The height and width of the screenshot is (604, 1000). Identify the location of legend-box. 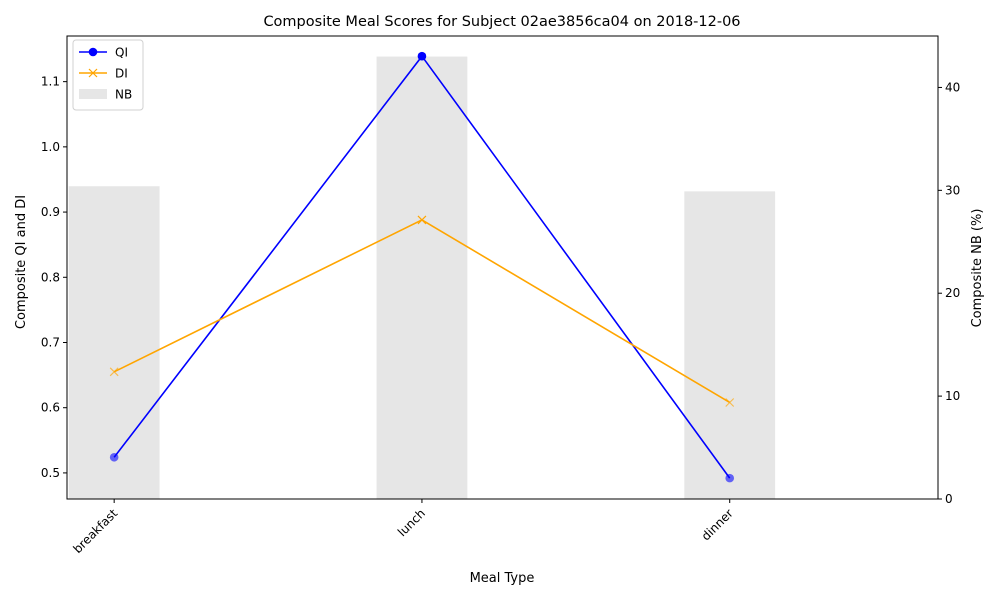
(108, 75).